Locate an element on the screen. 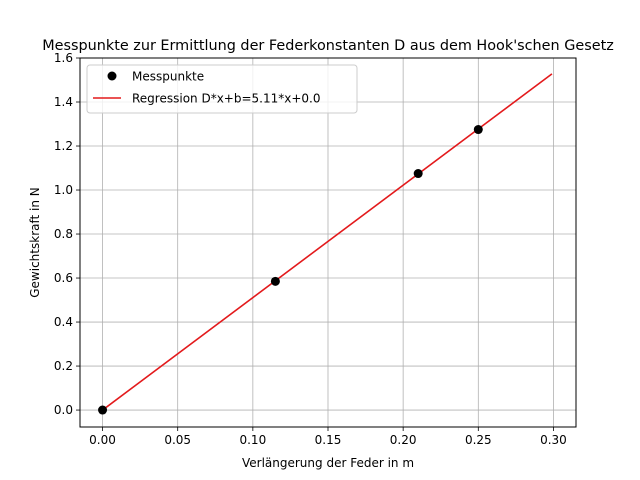  x-tick-label: 0.30 is located at coordinates (553, 440).